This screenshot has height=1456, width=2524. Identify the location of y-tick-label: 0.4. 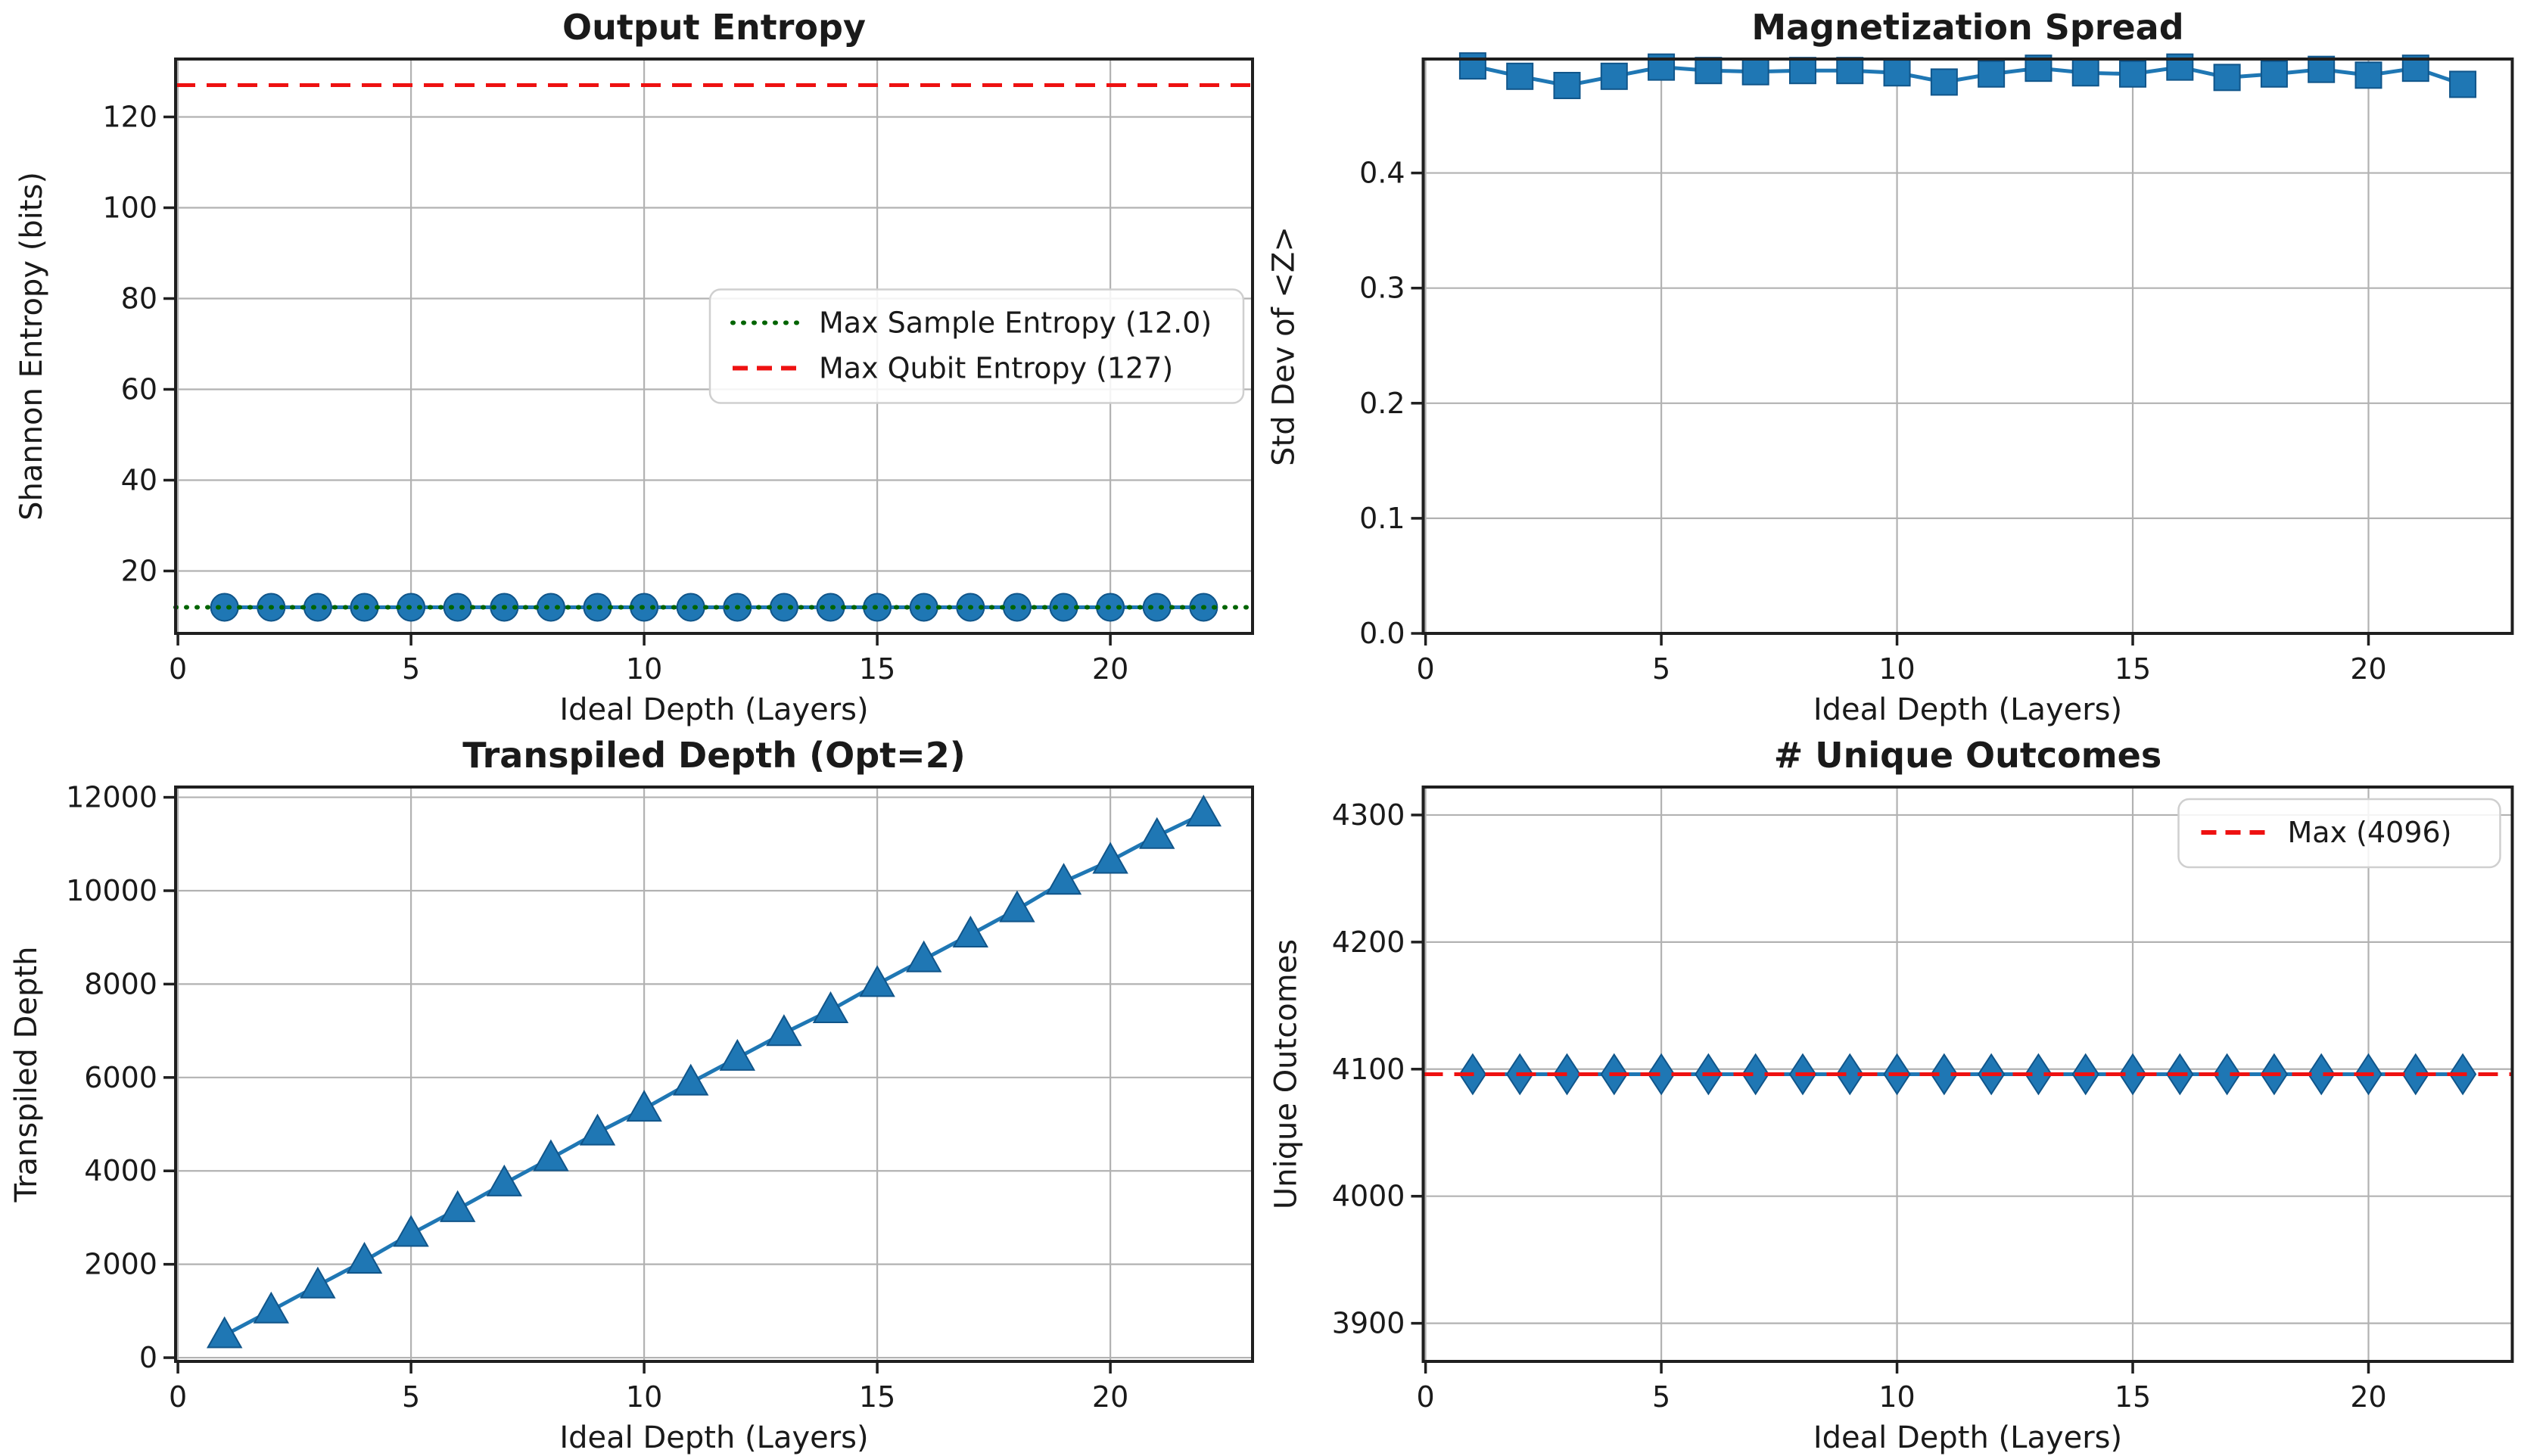
(1382, 173).